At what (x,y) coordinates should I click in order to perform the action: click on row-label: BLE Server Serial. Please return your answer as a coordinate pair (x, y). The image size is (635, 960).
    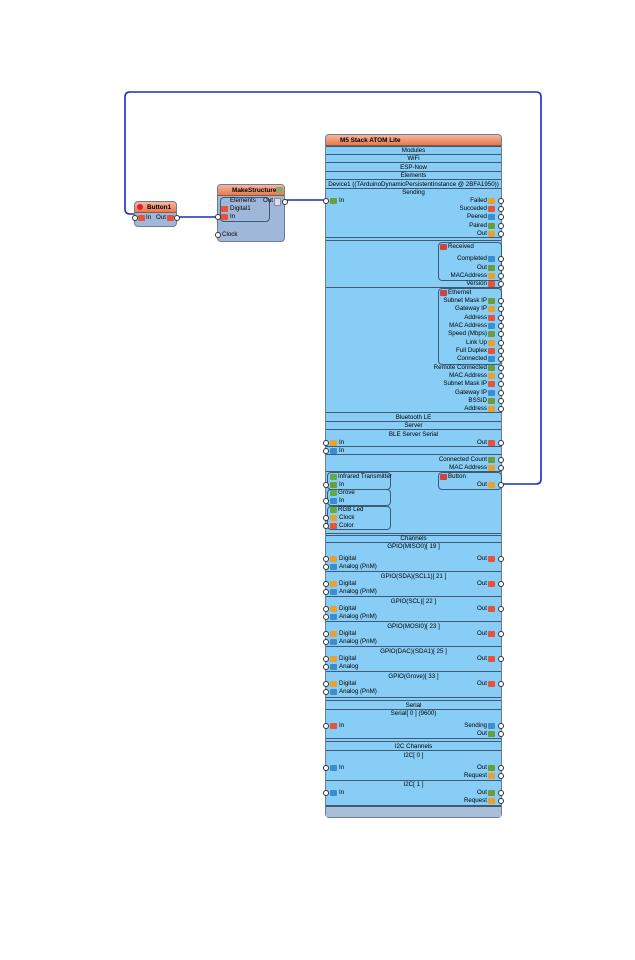
    Looking at the image, I should click on (413, 434).